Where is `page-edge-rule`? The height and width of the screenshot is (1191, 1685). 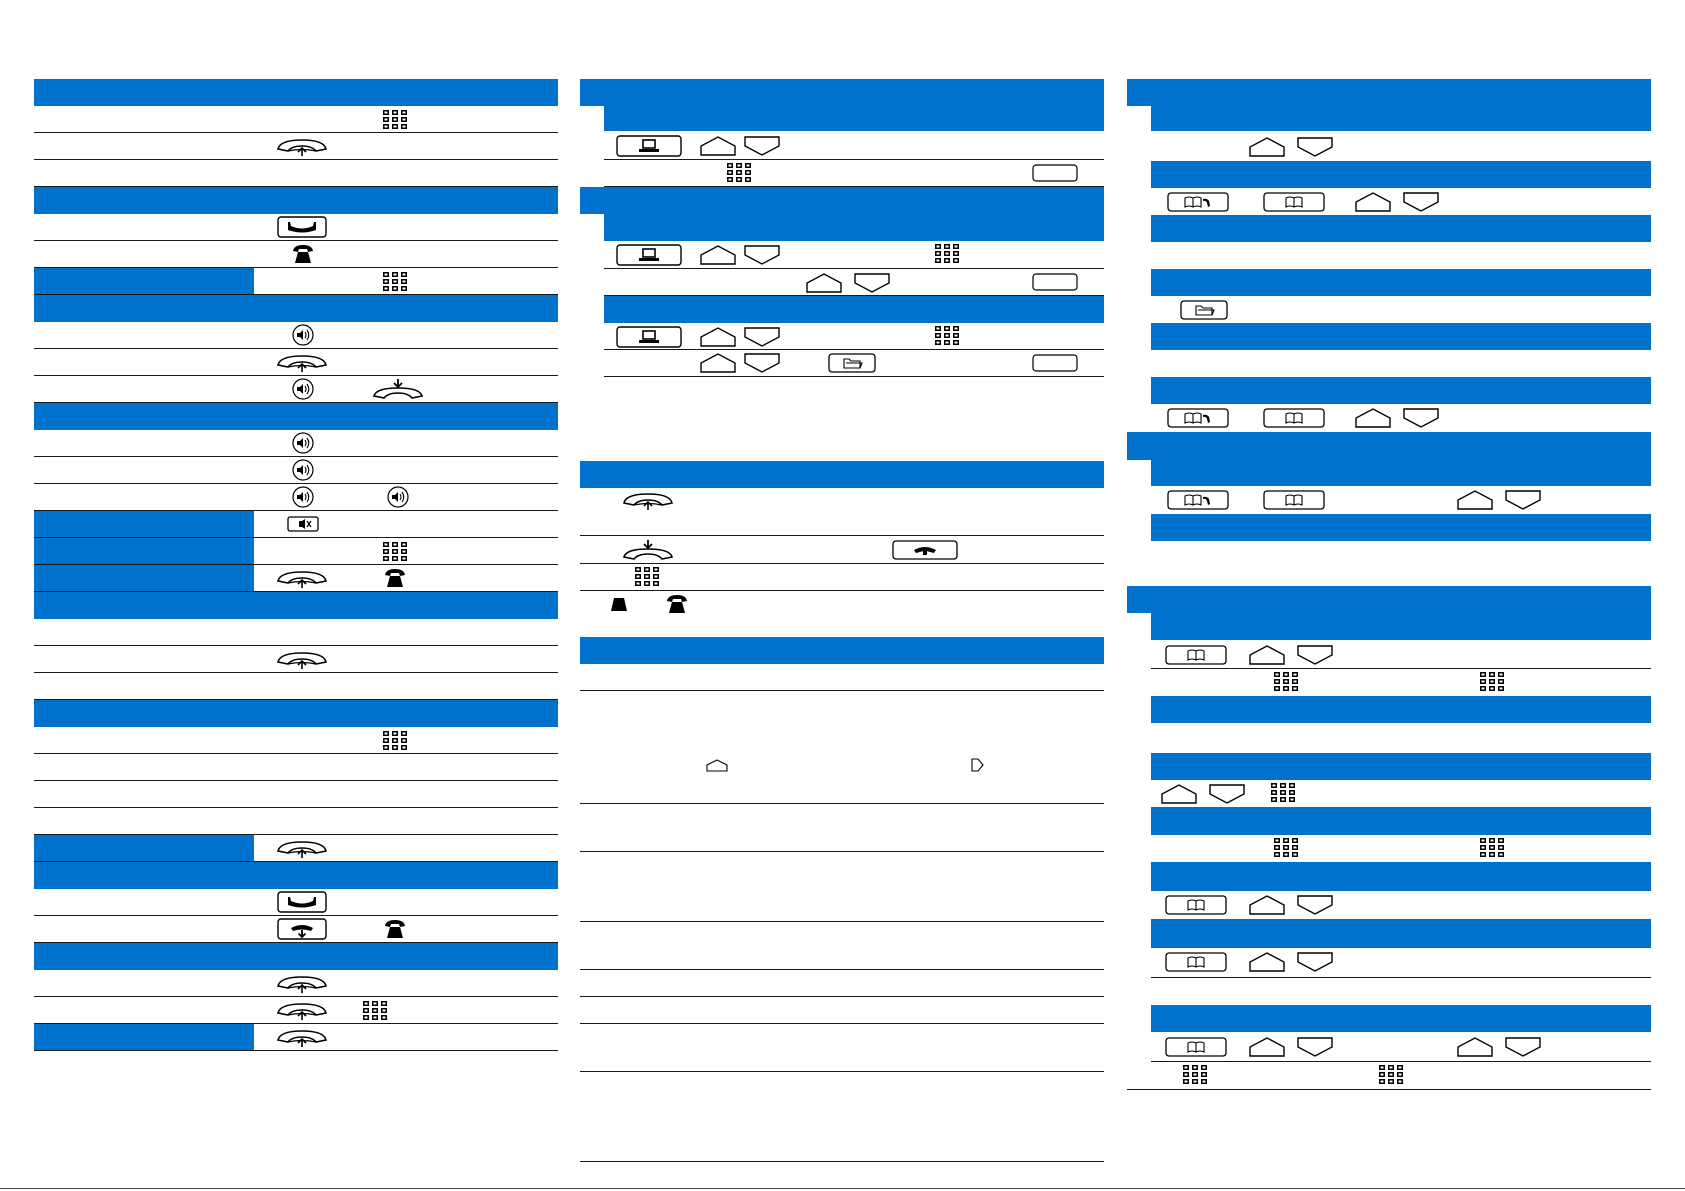
page-edge-rule is located at coordinates (842, 1188).